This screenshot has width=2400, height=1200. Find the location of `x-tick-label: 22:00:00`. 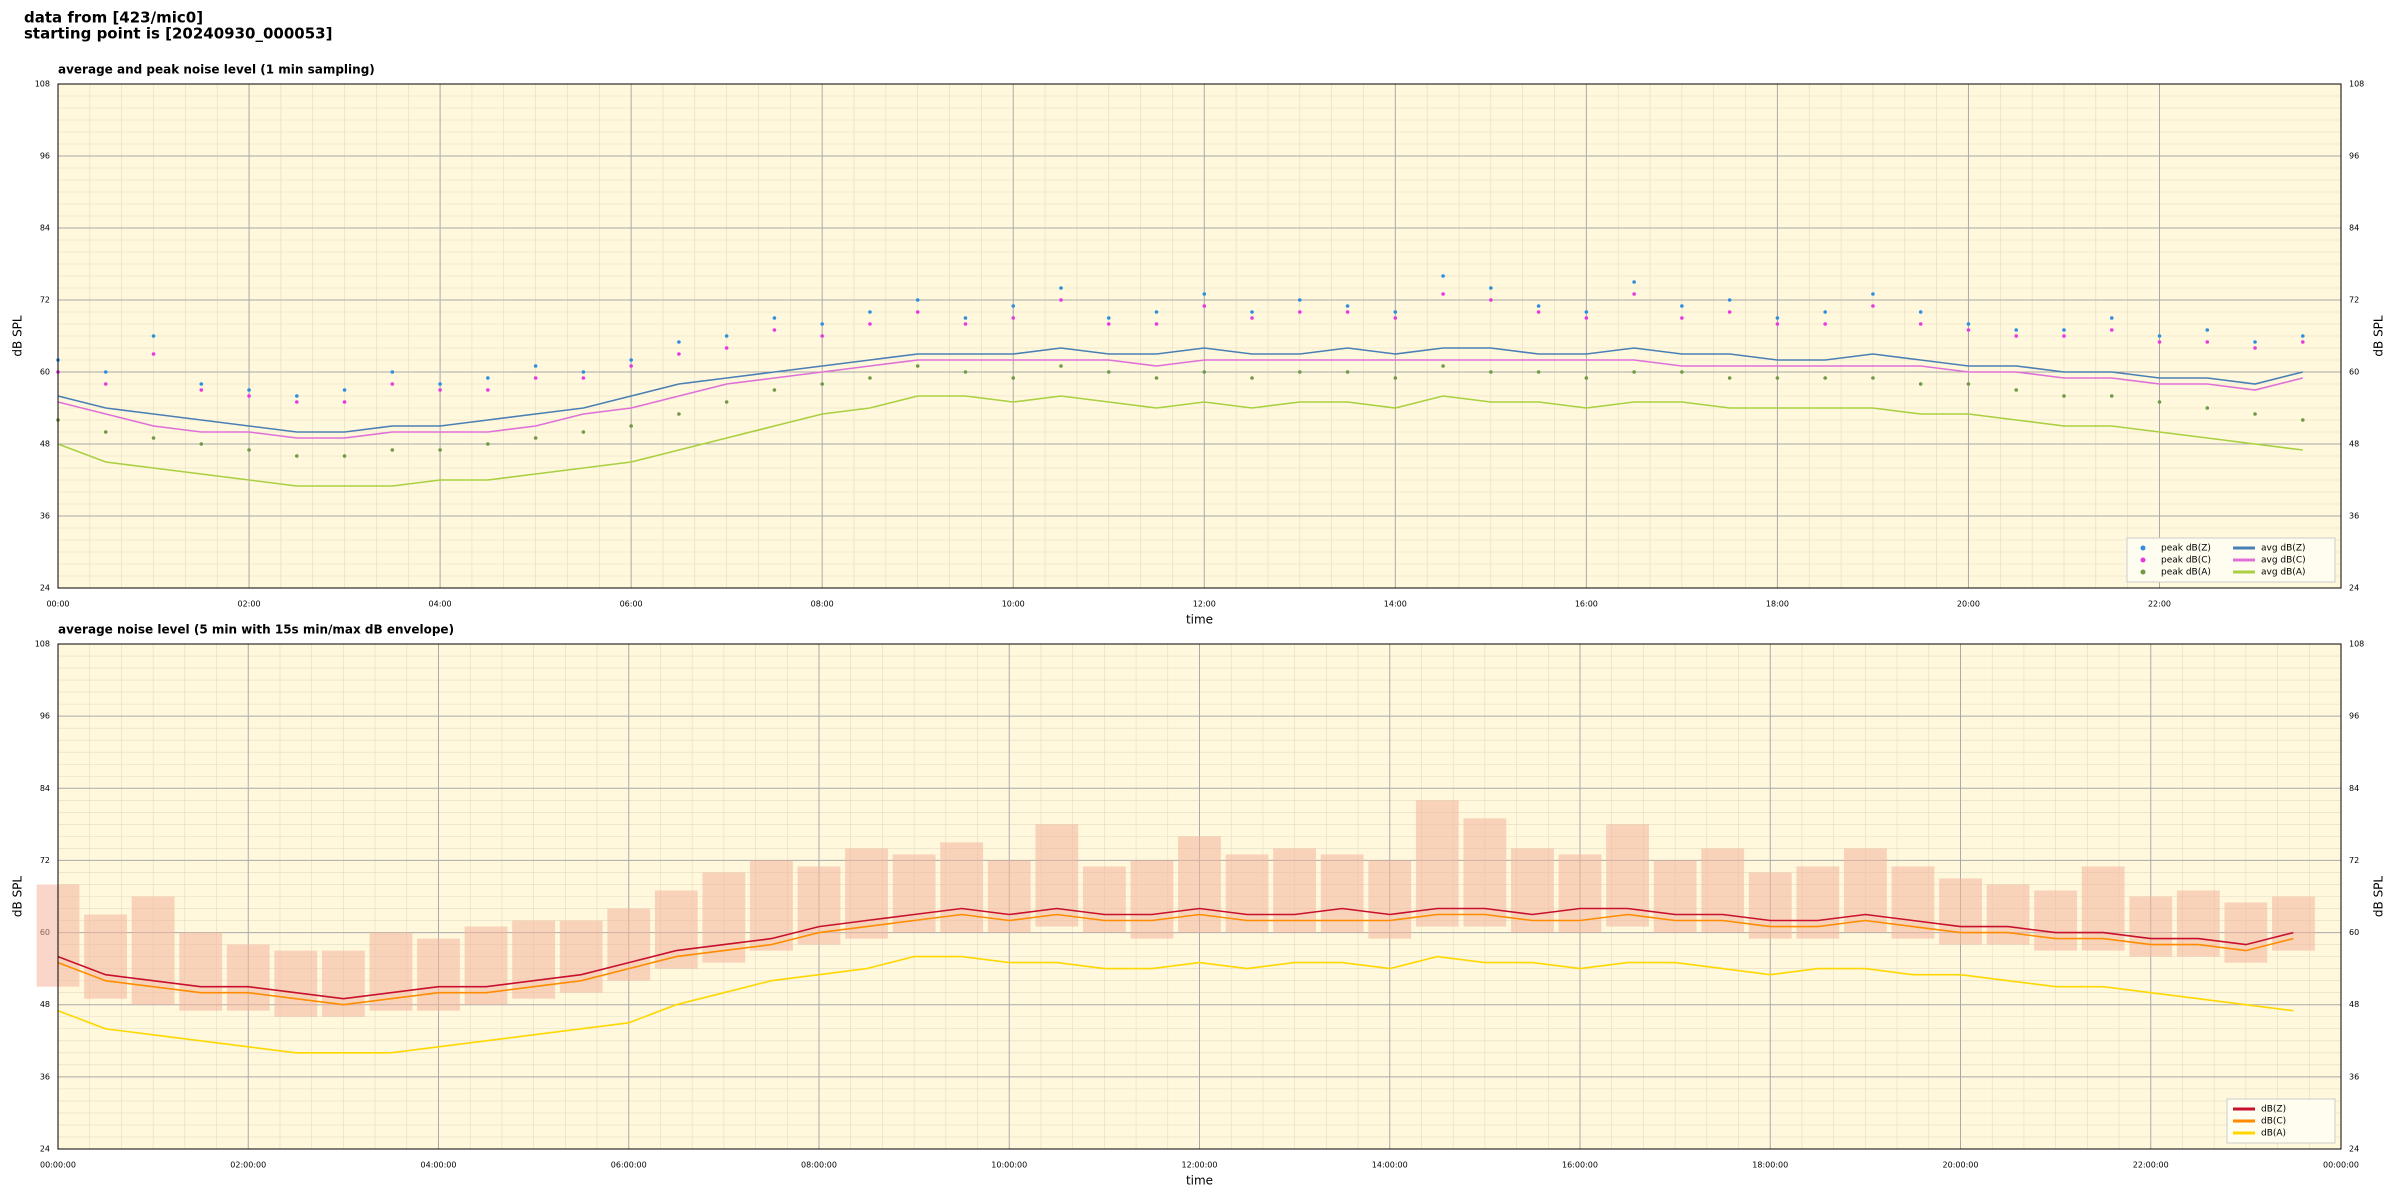

x-tick-label: 22:00:00 is located at coordinates (2151, 1165).